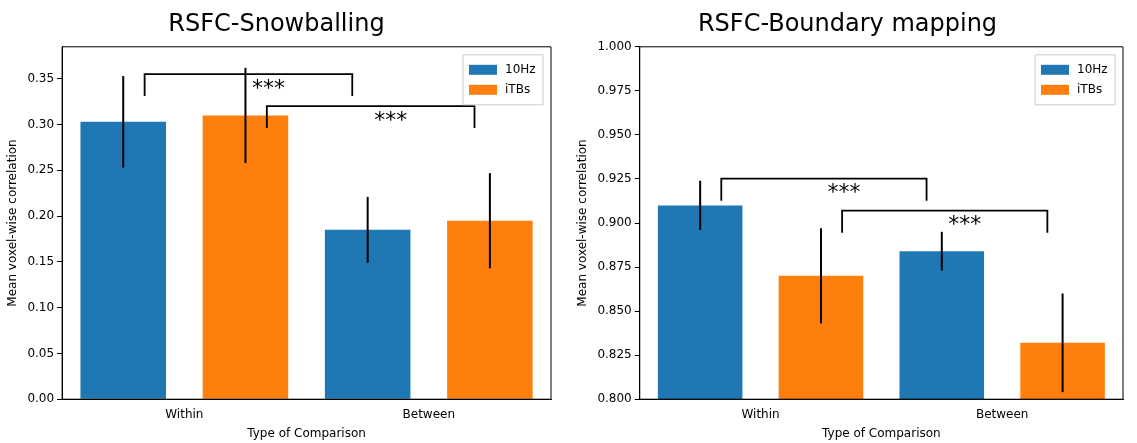 Image resolution: width=1137 pixels, height=443 pixels. I want to click on y-tick-label: 0.15, so click(41, 261).